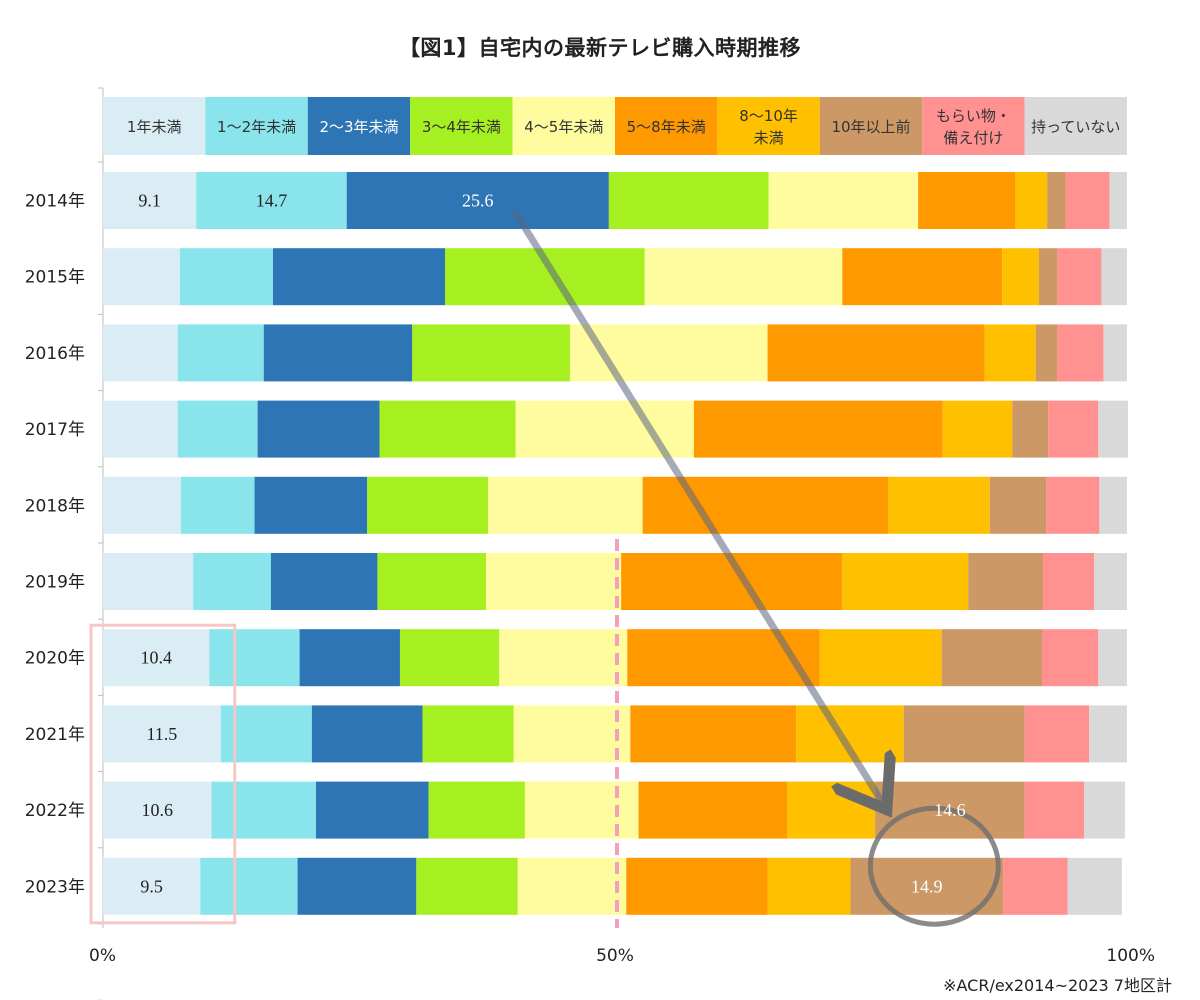  I want to click on data-label: 10.4, so click(156, 658).